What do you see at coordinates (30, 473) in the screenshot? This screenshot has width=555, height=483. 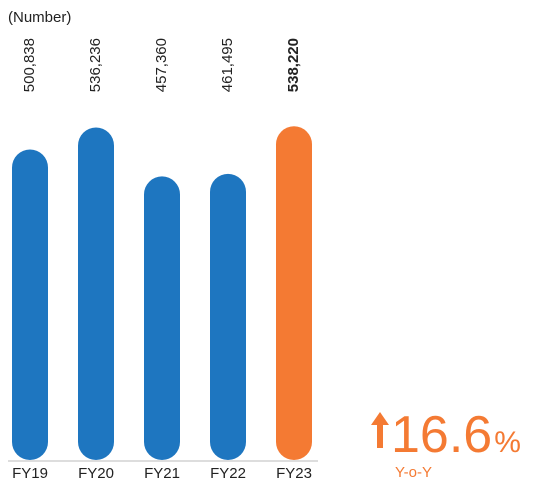 I see `x-tick-label: FY19` at bounding box center [30, 473].